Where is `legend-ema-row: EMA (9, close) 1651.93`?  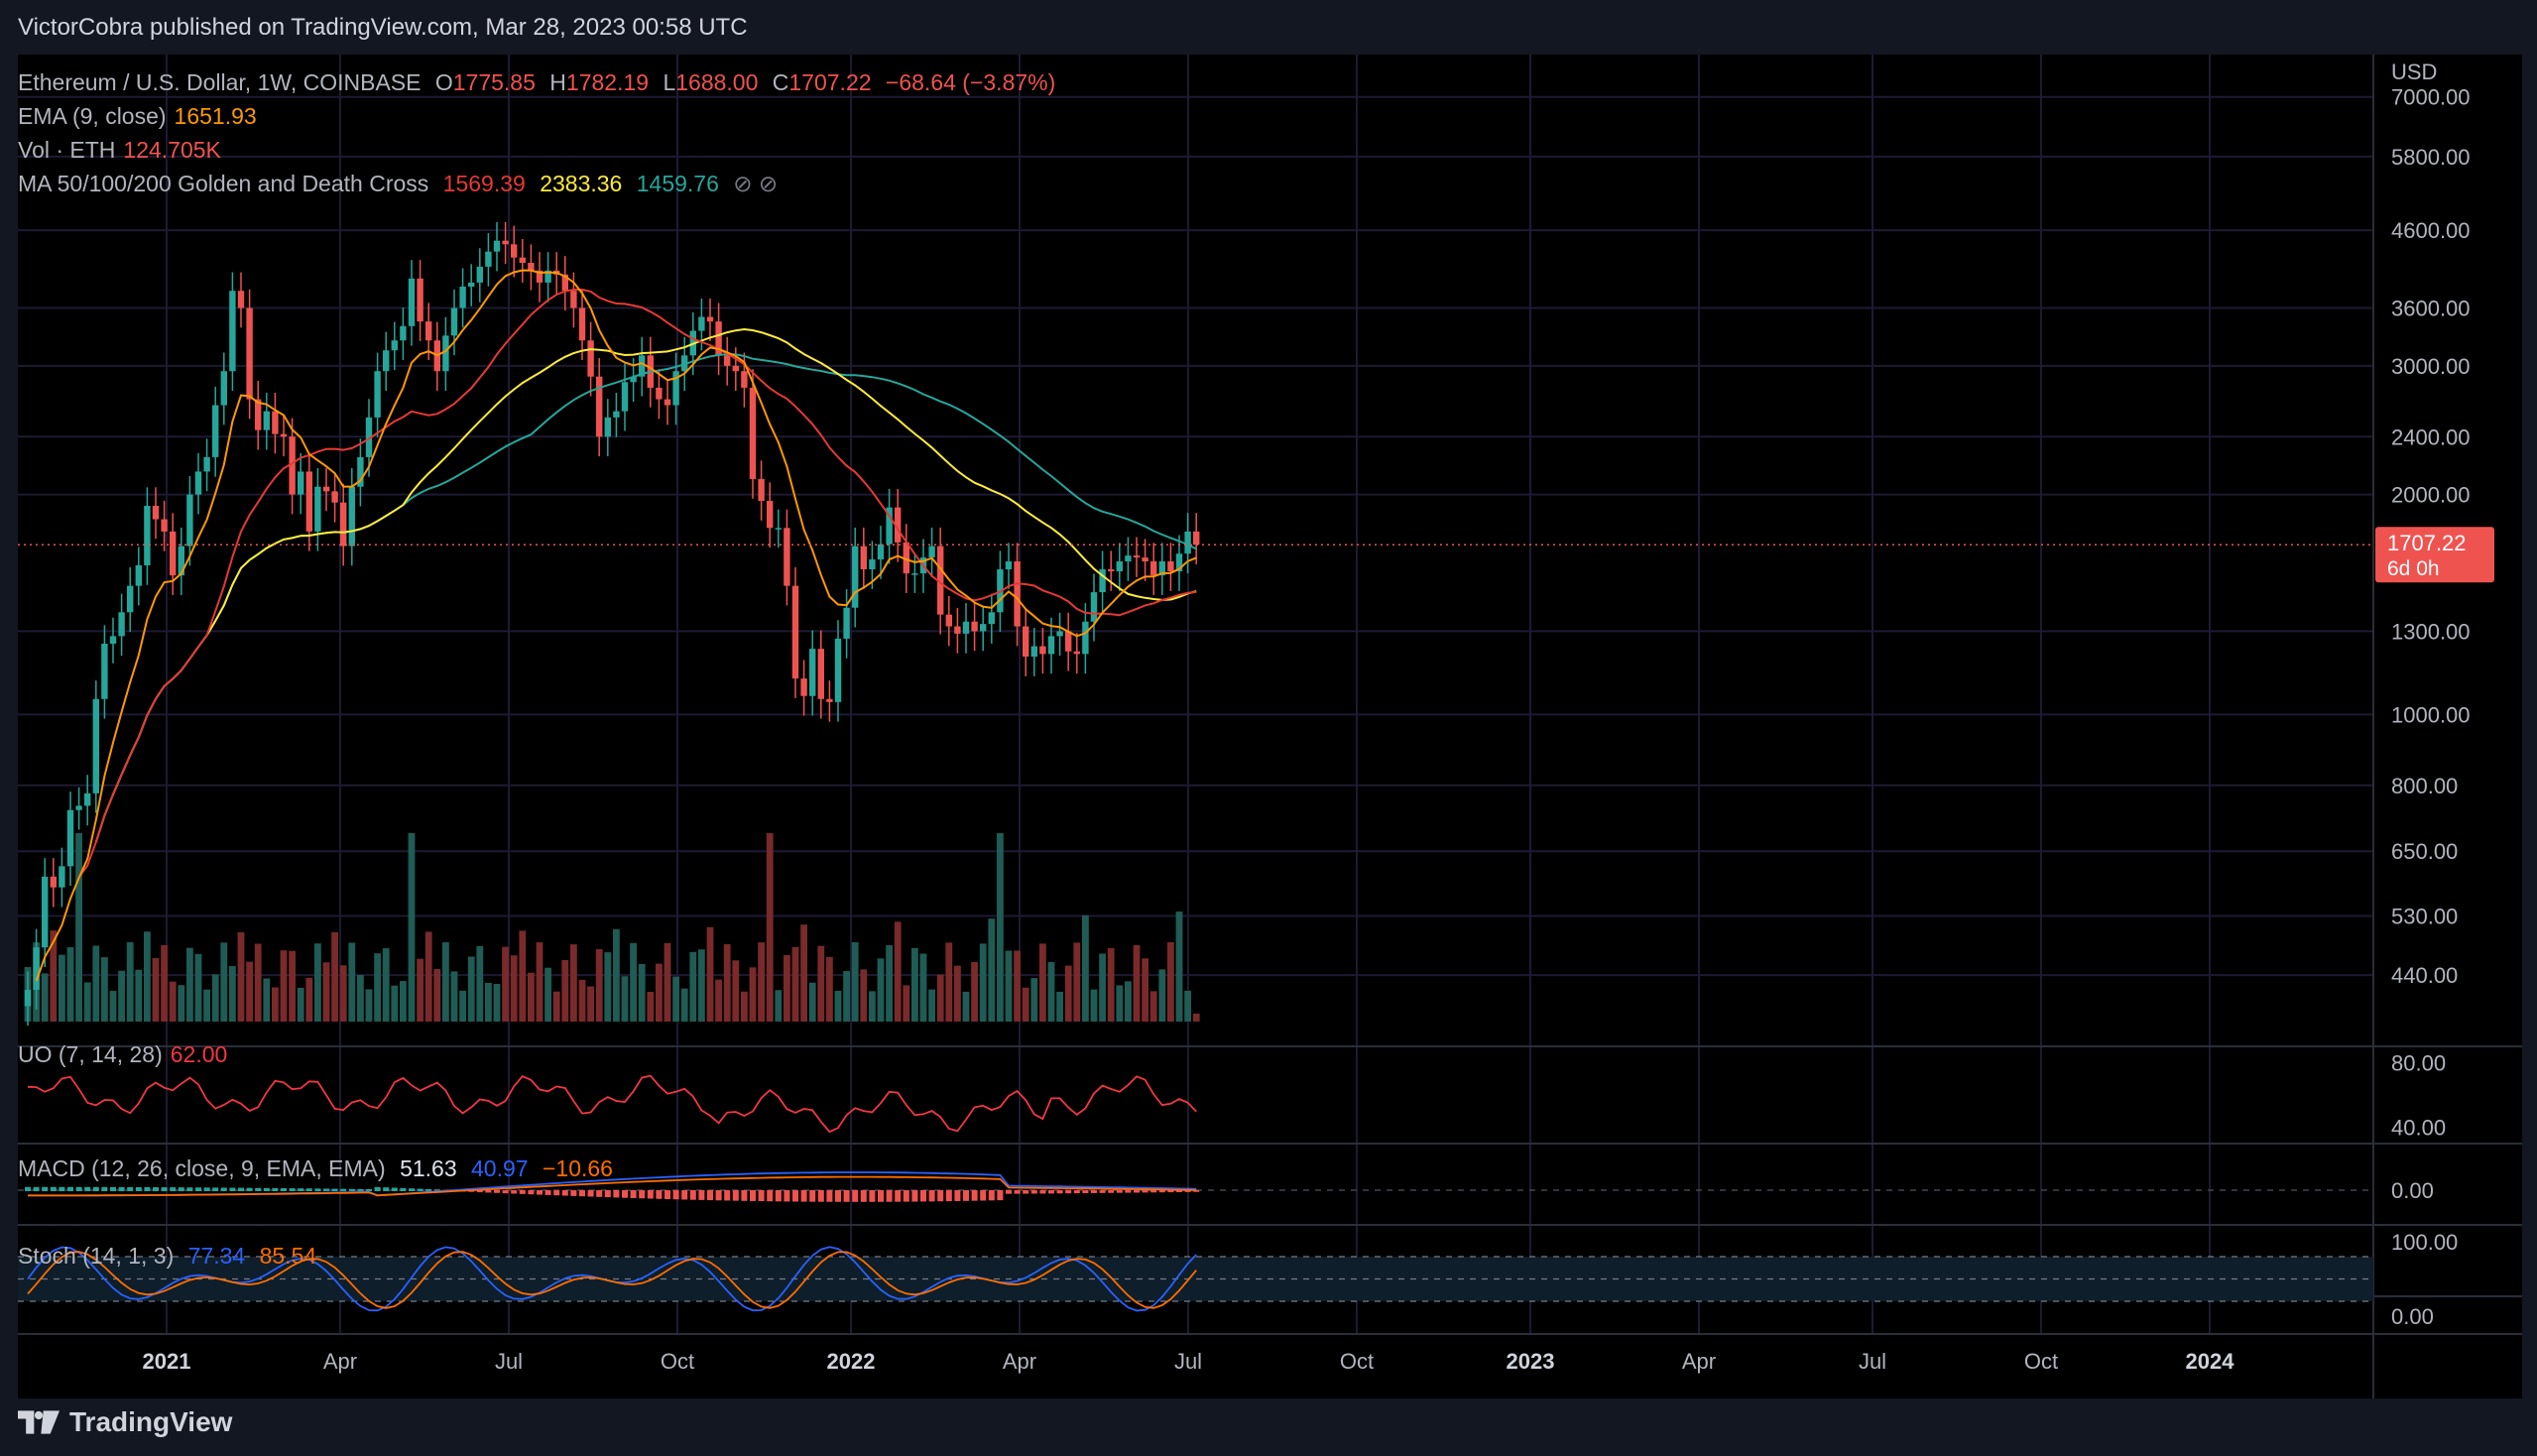
legend-ema-row: EMA (9, close) 1651.93 is located at coordinates (141, 116).